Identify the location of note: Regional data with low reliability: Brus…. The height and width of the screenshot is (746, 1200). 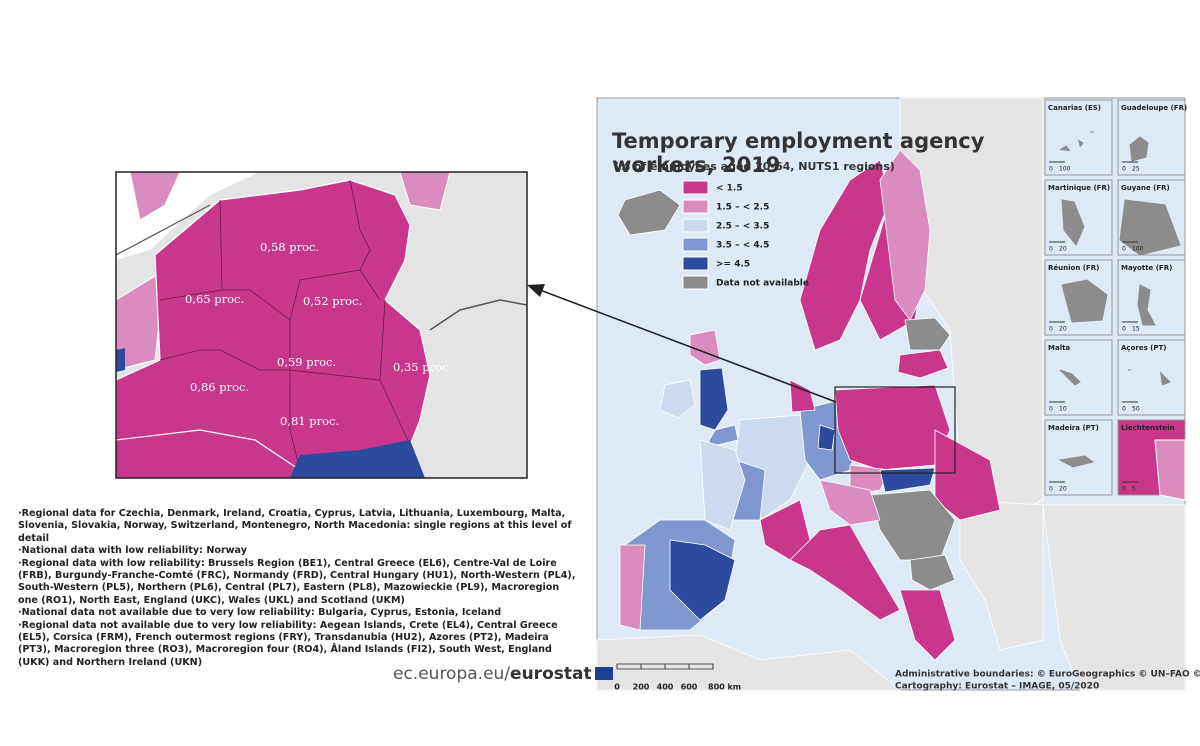
(298, 583).